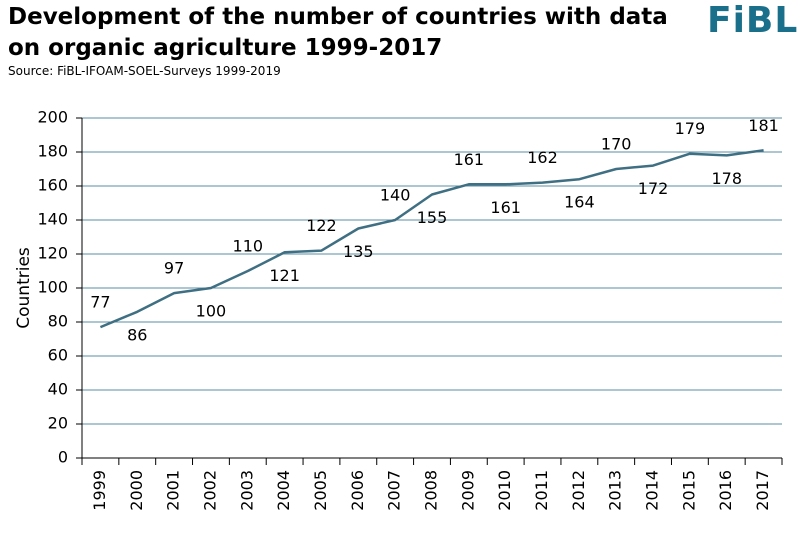 This screenshot has height=540, width=800. I want to click on x-tick-label: 2009, so click(467, 490).